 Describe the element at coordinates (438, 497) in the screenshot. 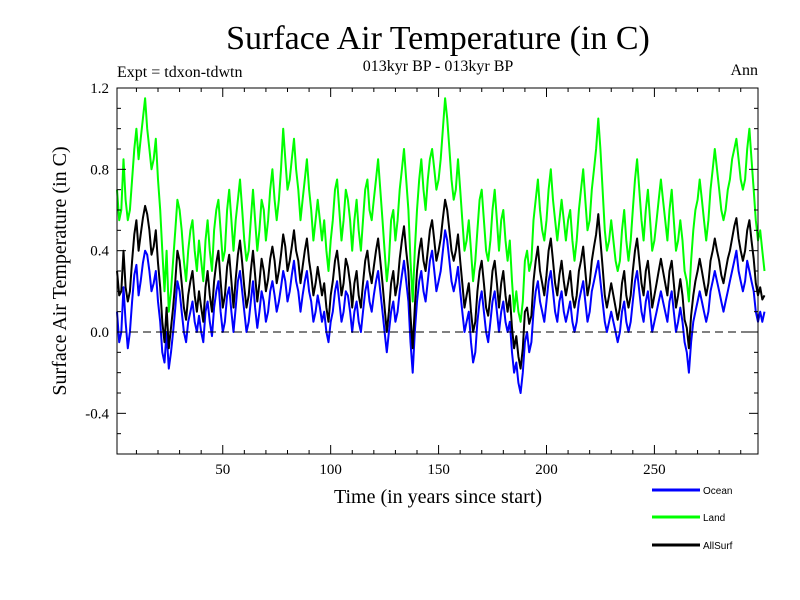

I see `x-axis-label: Time (in years since start)` at that location.